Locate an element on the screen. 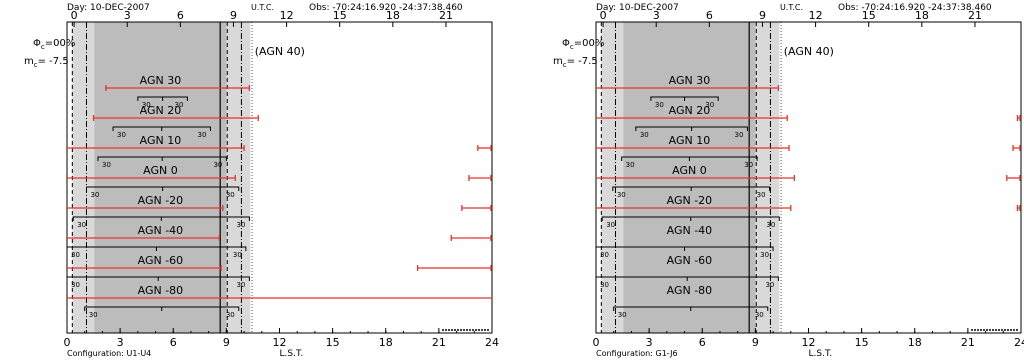 Image resolution: width=1024 pixels, height=362 pixels. utc-tick-label: 6 is located at coordinates (180, 15).